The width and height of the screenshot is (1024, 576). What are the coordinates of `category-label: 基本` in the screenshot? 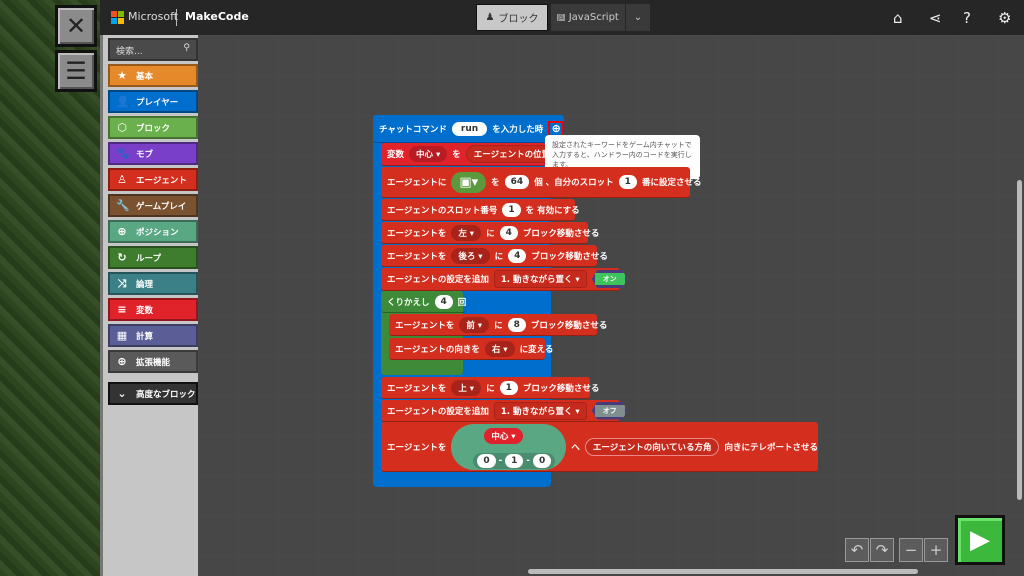 It's located at (145, 76).